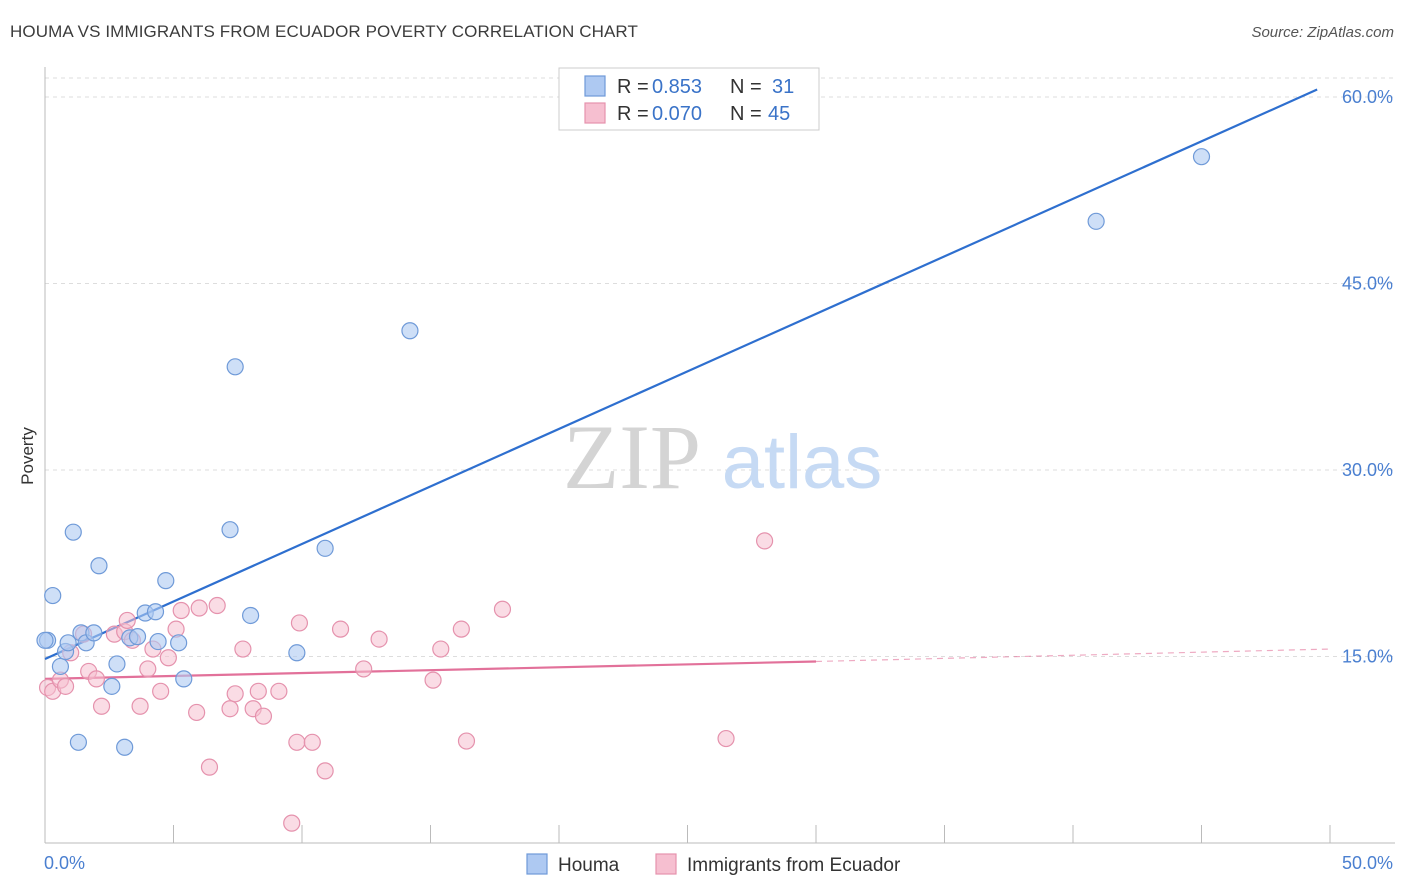 Image resolution: width=1406 pixels, height=892 pixels. I want to click on legend-houma-r-label: R =, so click(633, 87).